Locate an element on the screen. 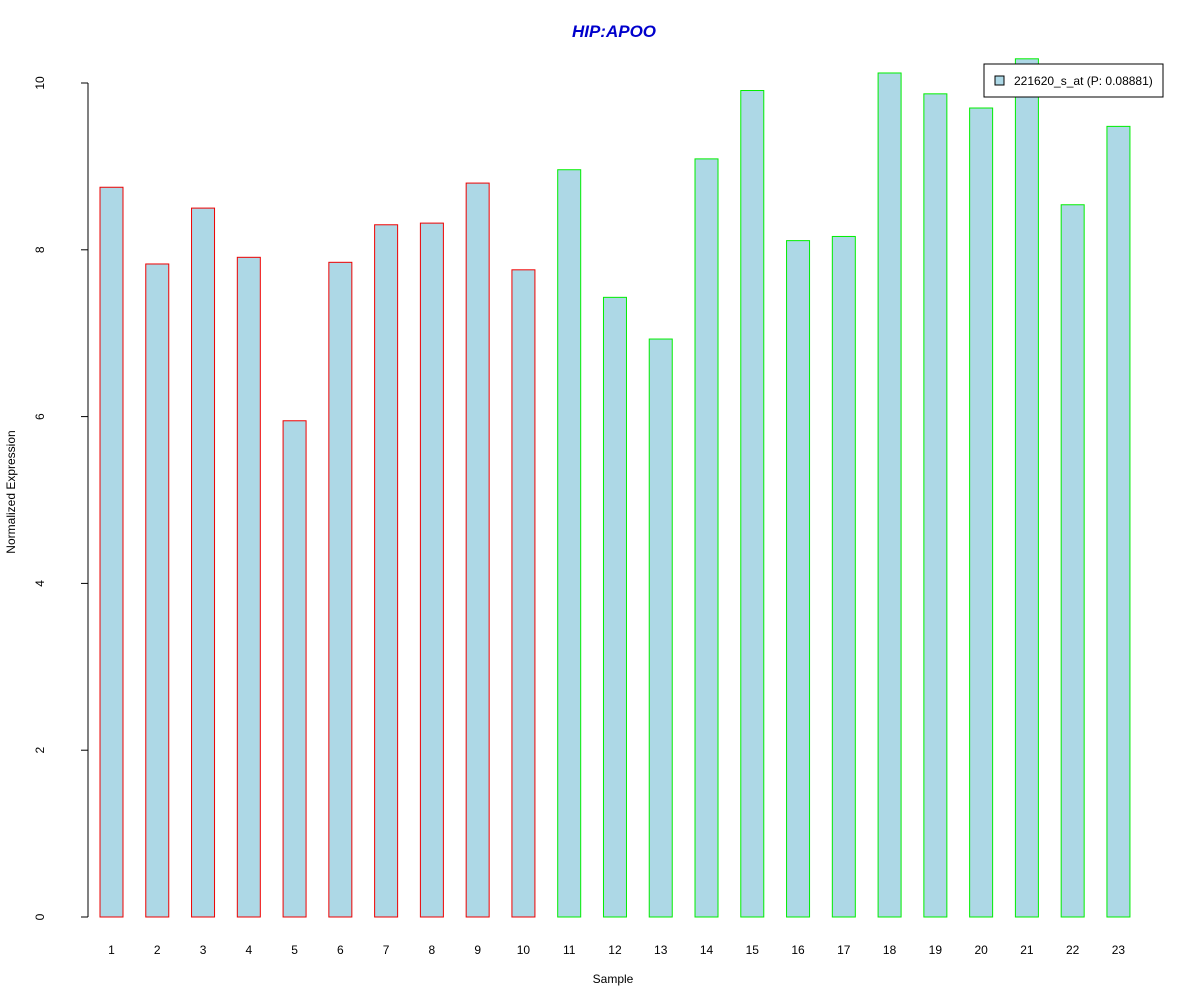  x-tick-label: 4 is located at coordinates (248, 950).